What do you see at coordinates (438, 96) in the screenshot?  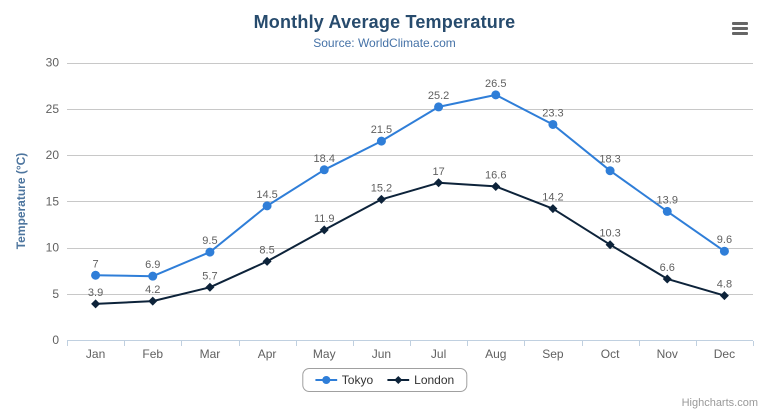 I see `data-label: 25.2` at bounding box center [438, 96].